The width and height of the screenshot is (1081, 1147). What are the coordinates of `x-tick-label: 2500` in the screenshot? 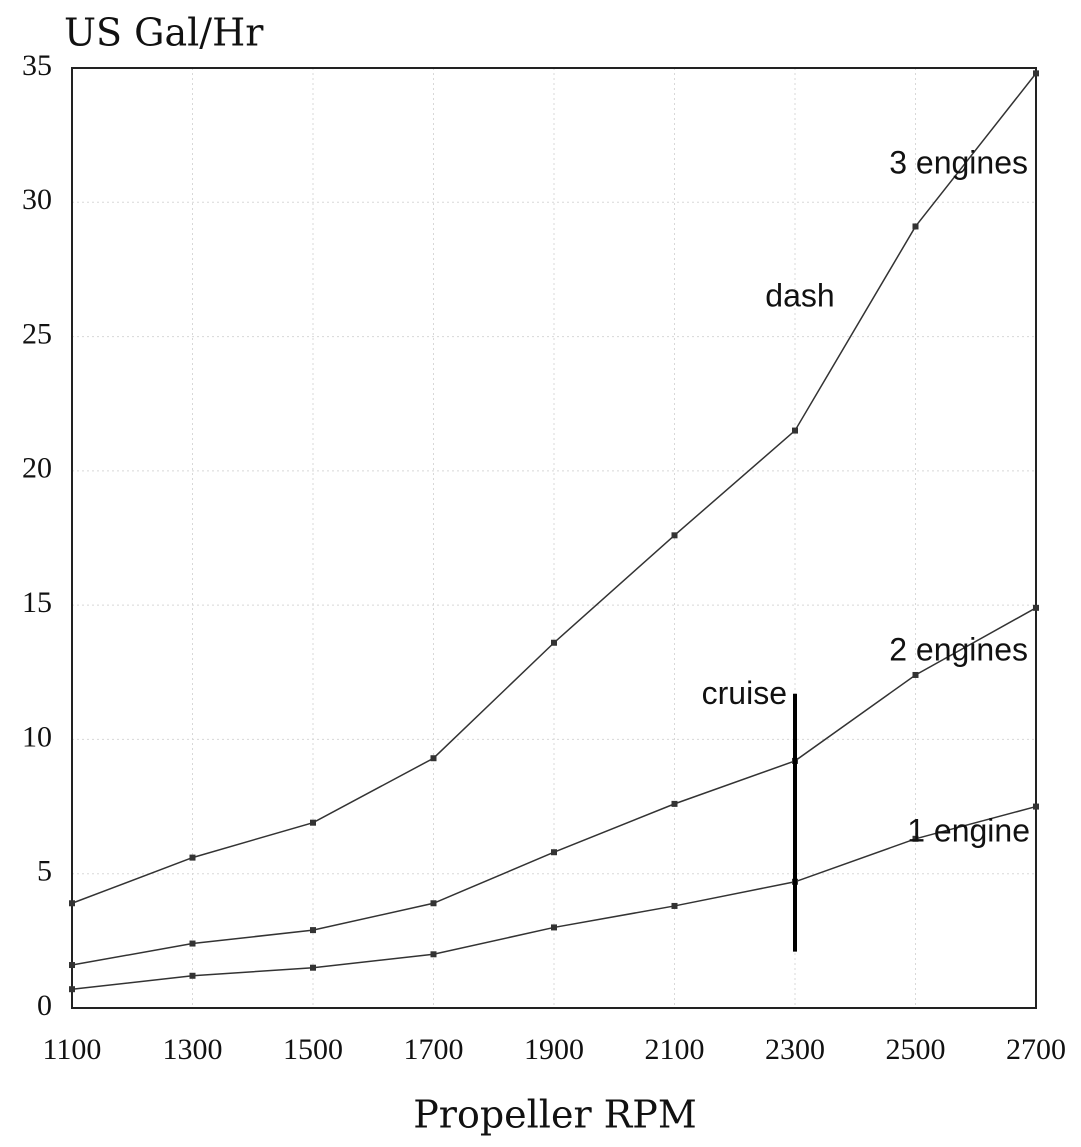 It's located at (916, 1049).